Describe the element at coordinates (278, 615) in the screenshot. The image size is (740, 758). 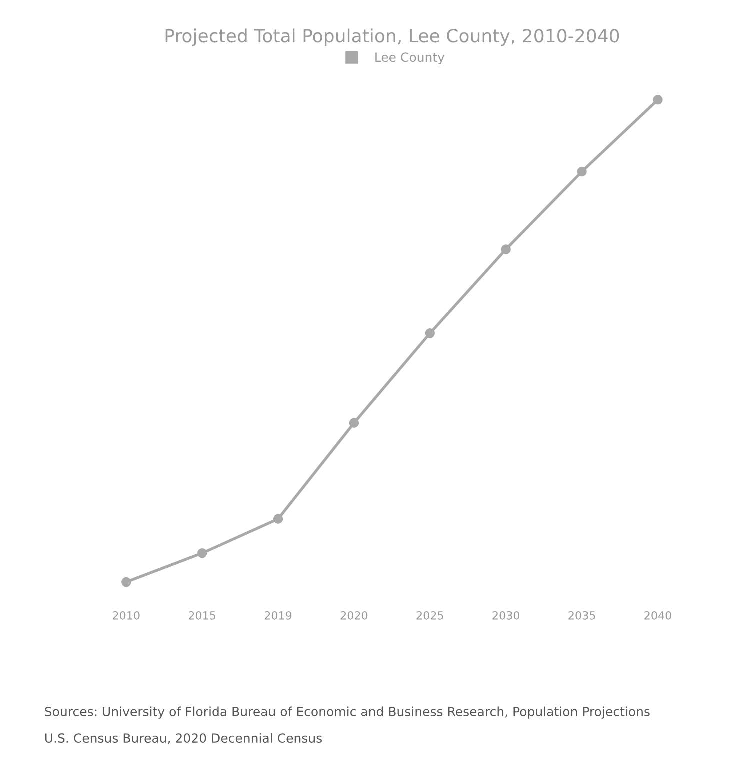
I see `x-tick-label: 2019` at that location.